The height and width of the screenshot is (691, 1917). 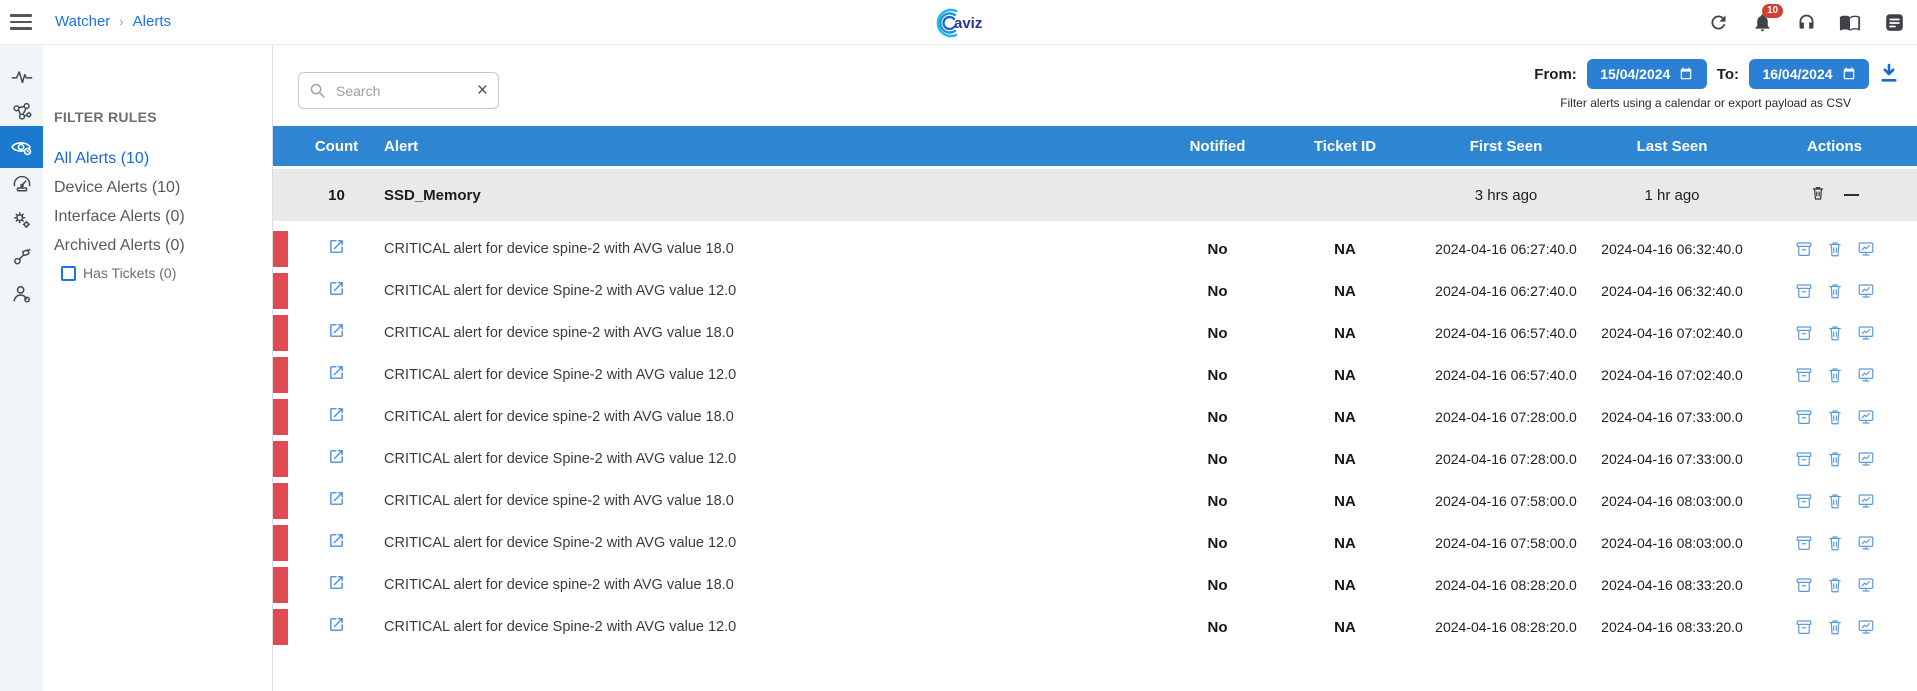 What do you see at coordinates (1646, 74) in the screenshot?
I see `from-date-button: 15/04/2024` at bounding box center [1646, 74].